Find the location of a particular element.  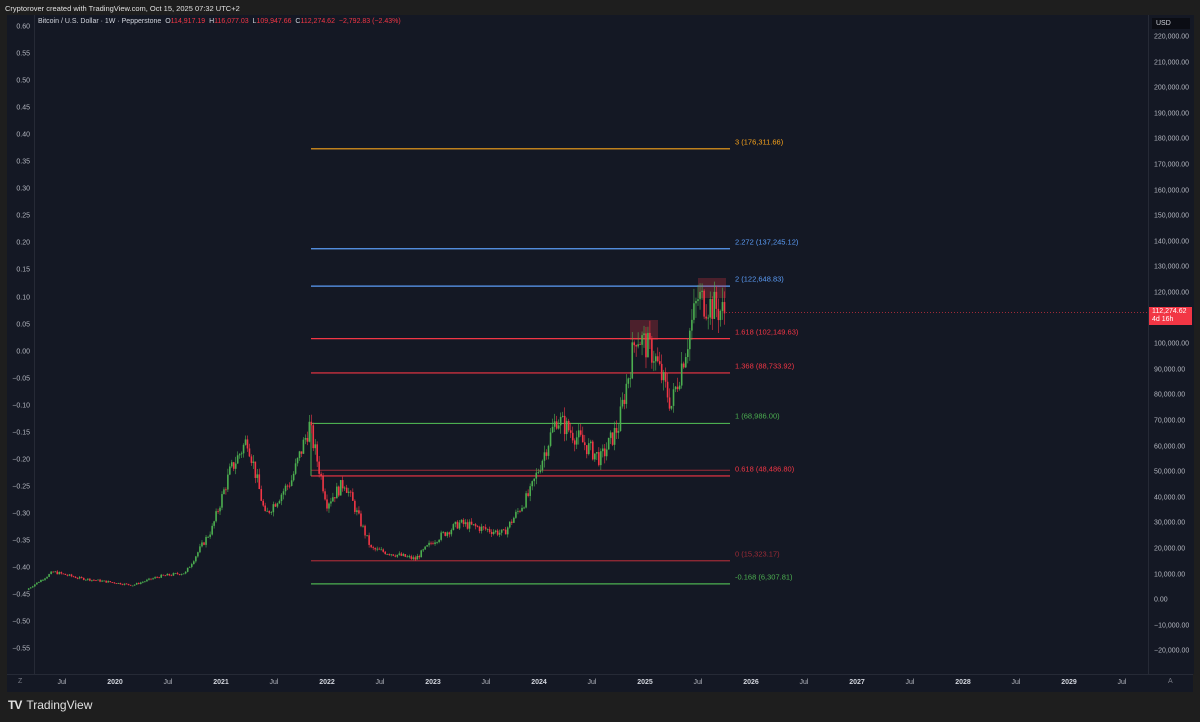

price-tick: 90,000.00 is located at coordinates (1170, 370).